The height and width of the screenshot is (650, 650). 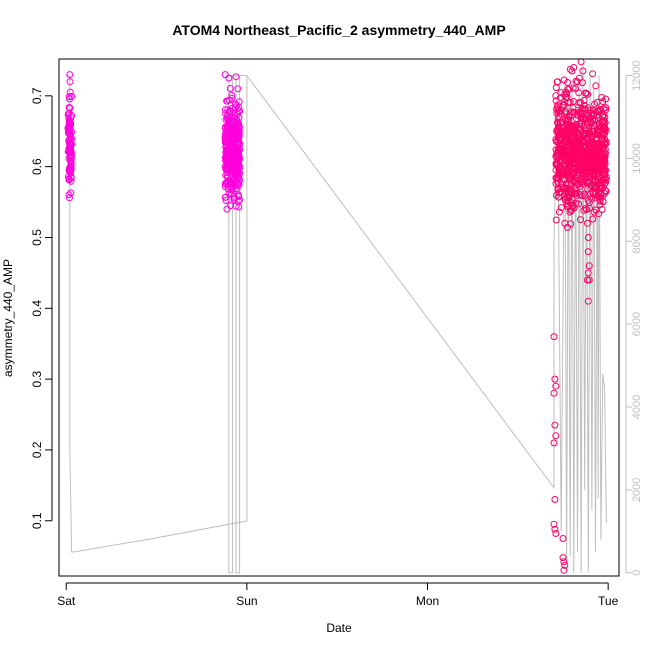 What do you see at coordinates (637, 407) in the screenshot?
I see `y2-tick-label: 4000` at bounding box center [637, 407].